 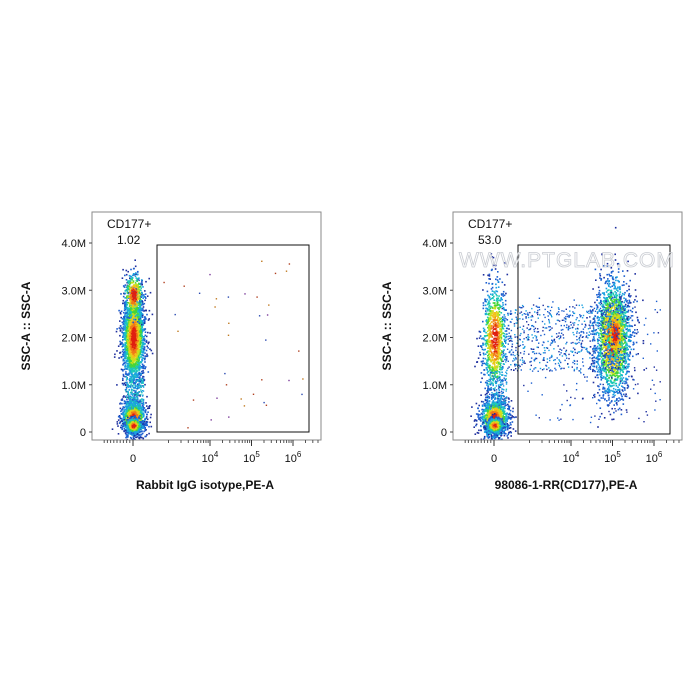 I want to click on y-tick-label: 0, so click(x=83, y=433).